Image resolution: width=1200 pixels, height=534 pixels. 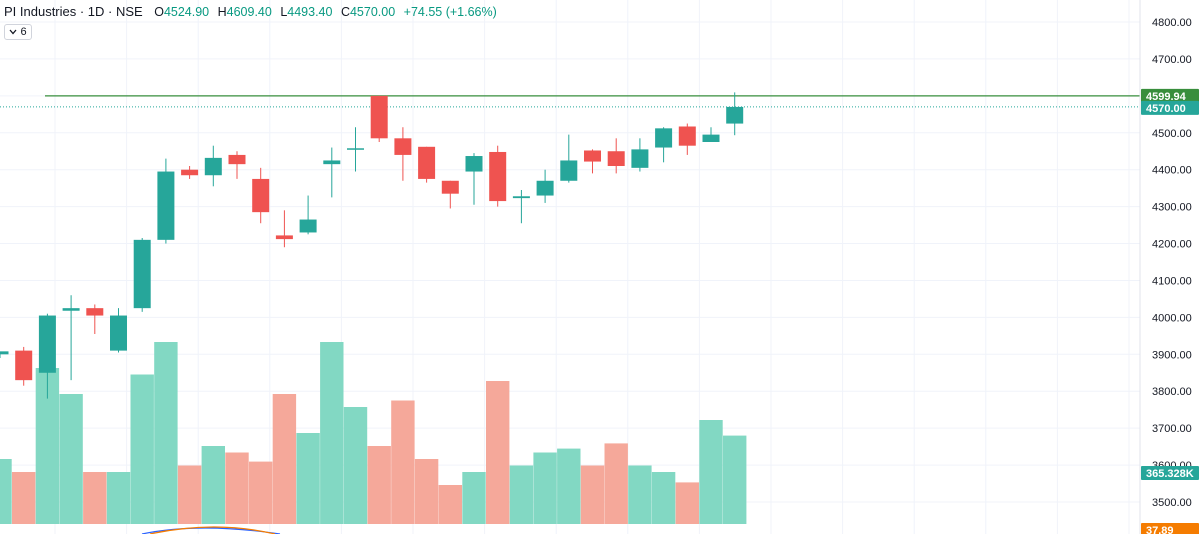 I want to click on close-value: 4570.00, so click(x=372, y=12).